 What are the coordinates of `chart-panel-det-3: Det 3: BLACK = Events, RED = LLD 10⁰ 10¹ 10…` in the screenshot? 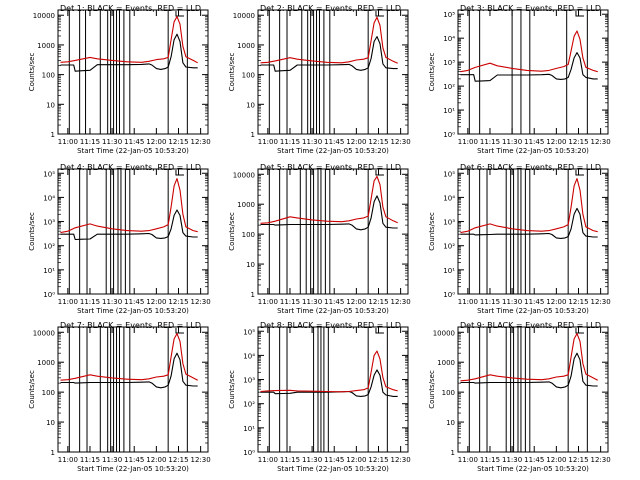 It's located at (519, 79).